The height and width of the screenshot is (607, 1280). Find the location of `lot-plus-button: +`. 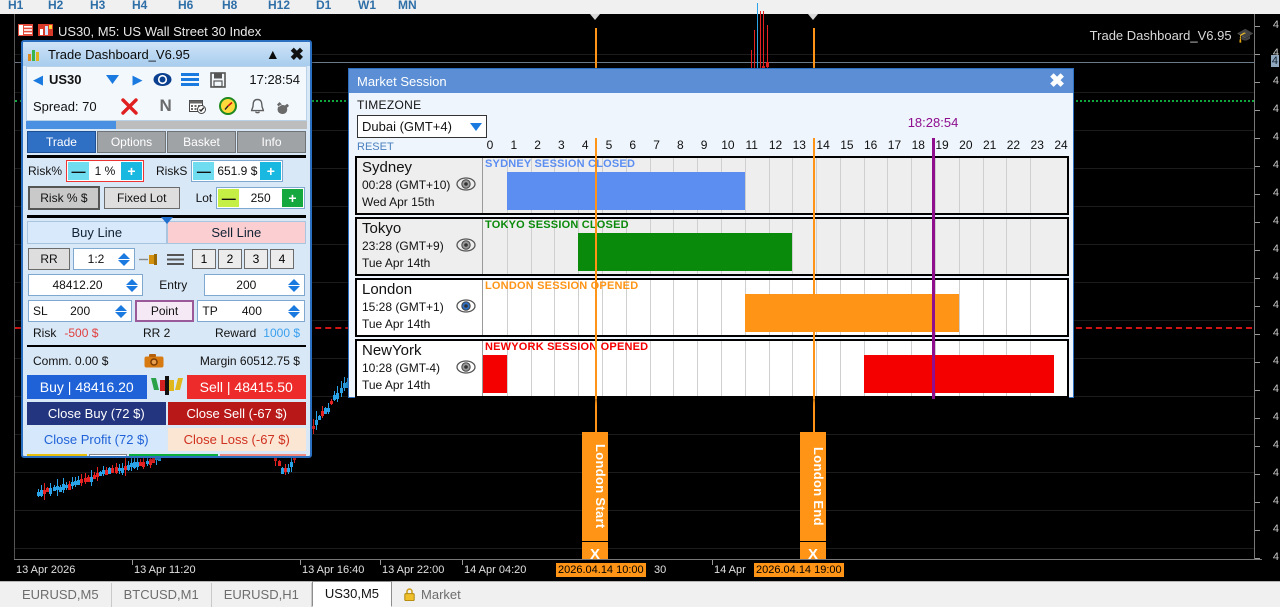

lot-plus-button: + is located at coordinates (292, 198).